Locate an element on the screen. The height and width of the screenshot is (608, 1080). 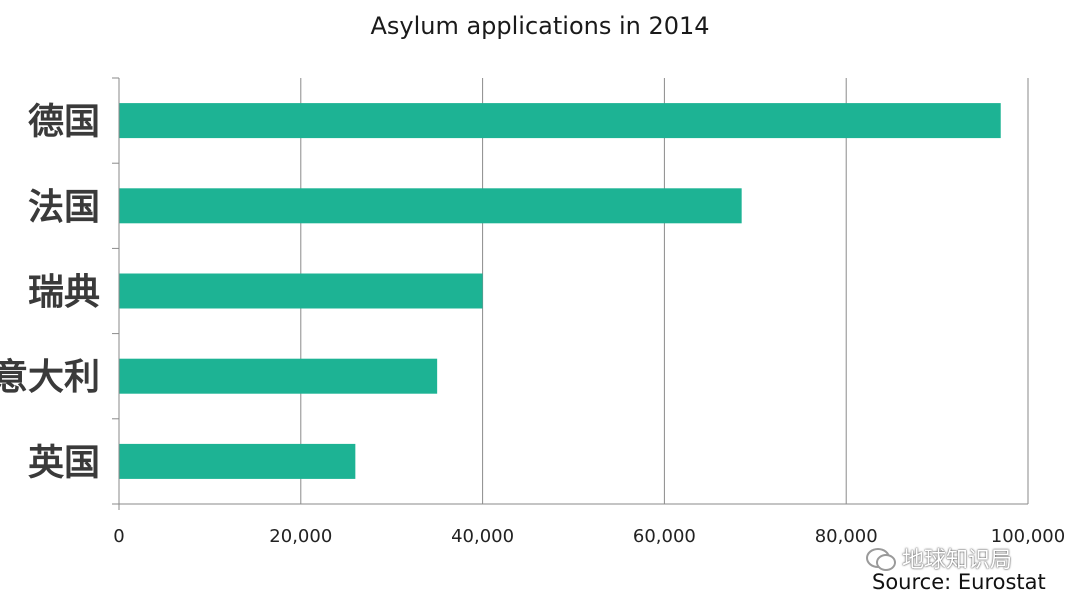
wechat-icon is located at coordinates (881, 558).